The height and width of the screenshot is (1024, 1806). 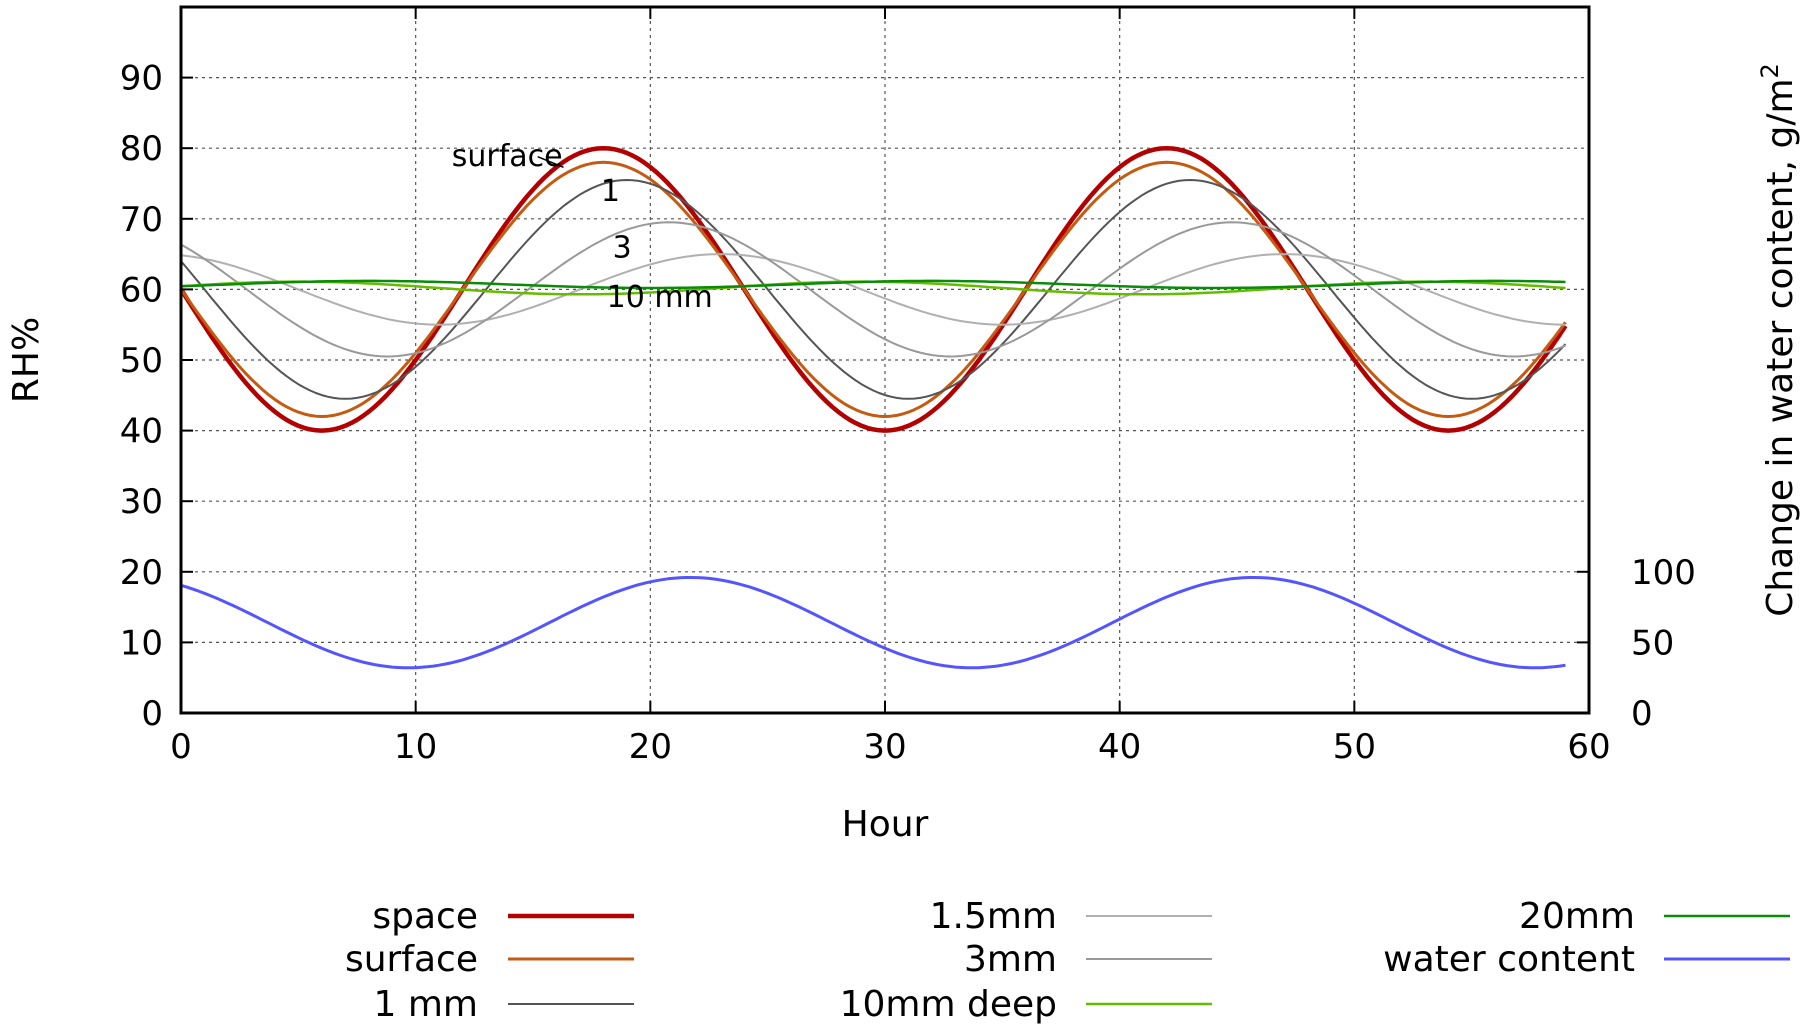 I want to click on y-tick-label: 50, so click(x=141, y=361).